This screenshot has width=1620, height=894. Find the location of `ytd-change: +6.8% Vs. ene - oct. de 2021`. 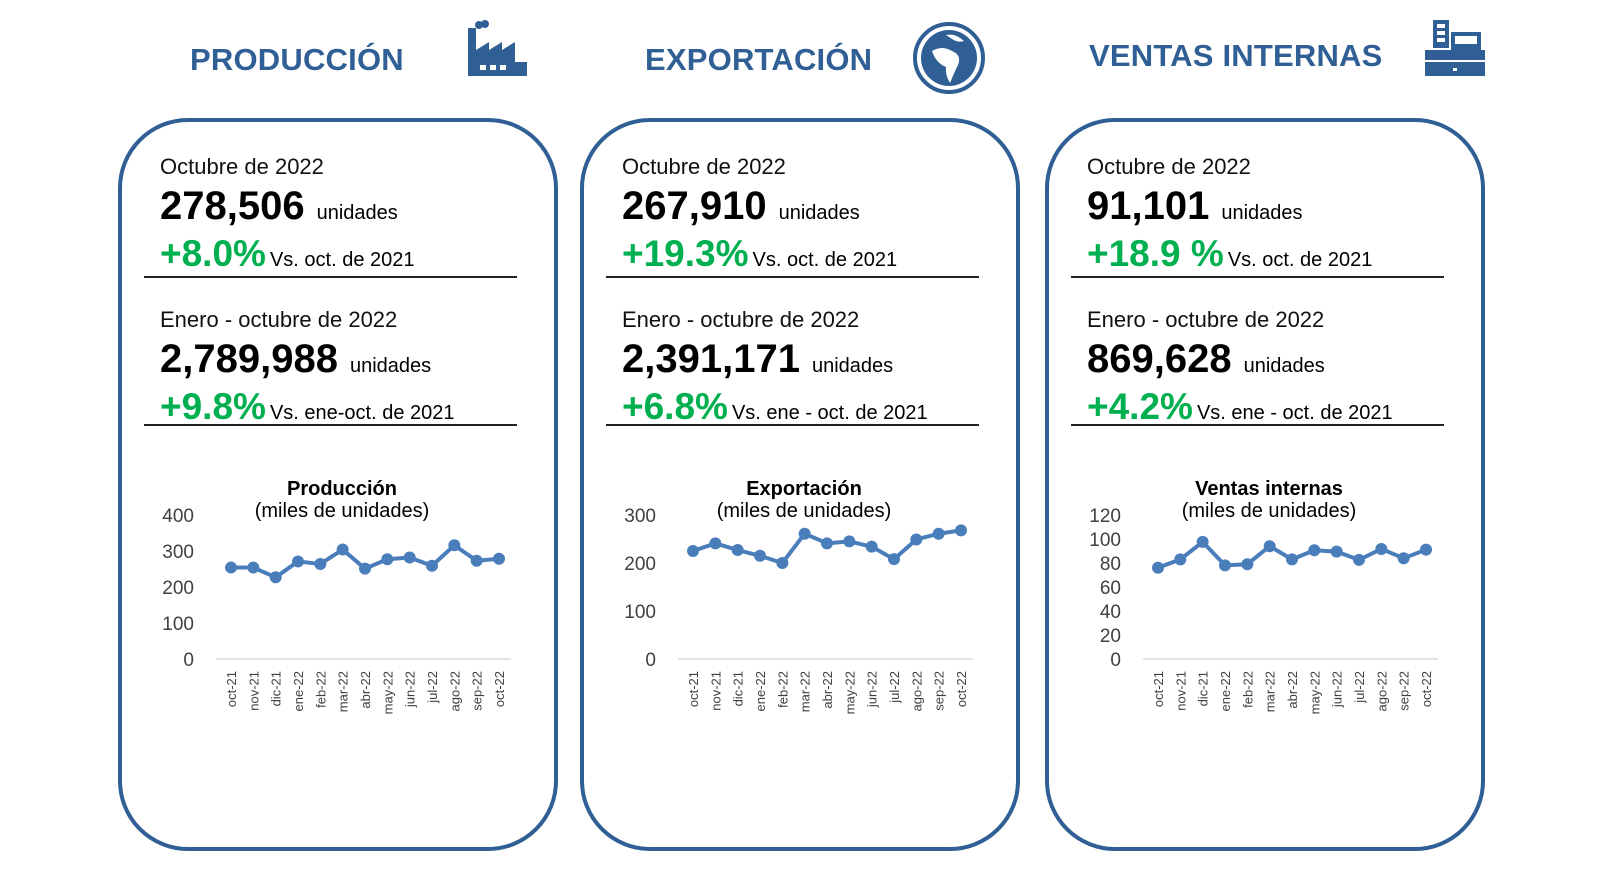

ytd-change: +6.8% Vs. ene - oct. de 2021 is located at coordinates (775, 407).